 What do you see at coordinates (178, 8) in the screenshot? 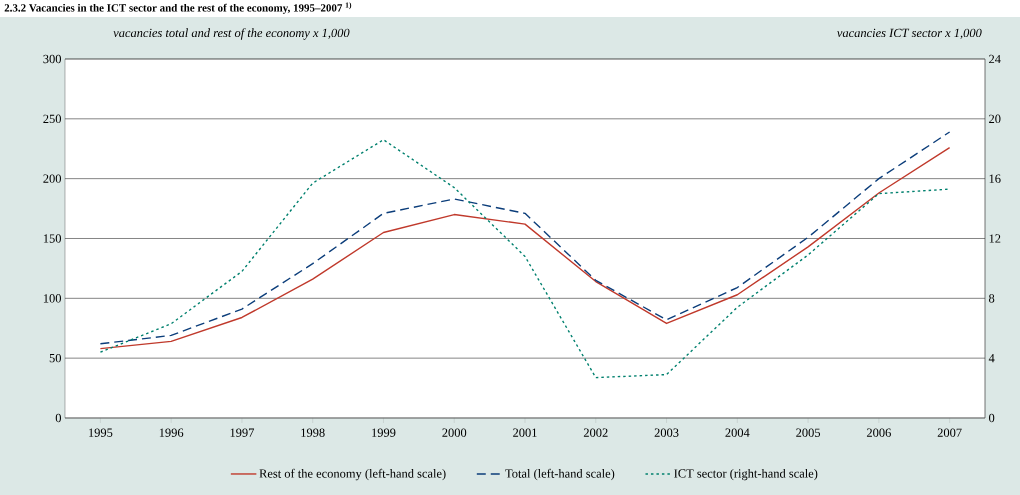
I see `chart-title: 2.3.2 Vacancies in the ICT sector and the rest of the economy, 1995–2007 $^{1)}$` at bounding box center [178, 8].